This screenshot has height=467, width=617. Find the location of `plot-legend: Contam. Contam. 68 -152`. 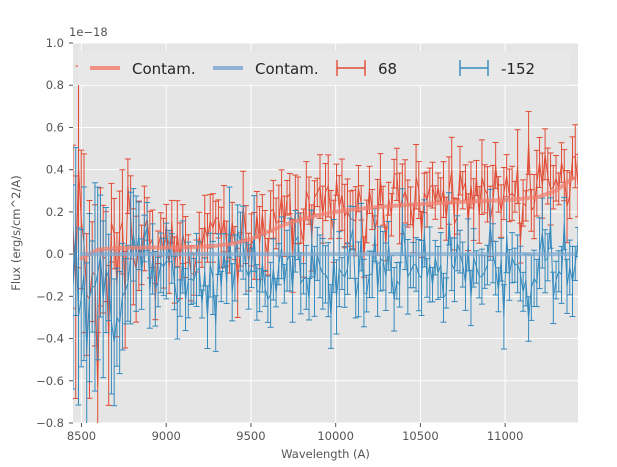

plot-legend: Contam. Contam. 68 -152 is located at coordinates (324, 68).